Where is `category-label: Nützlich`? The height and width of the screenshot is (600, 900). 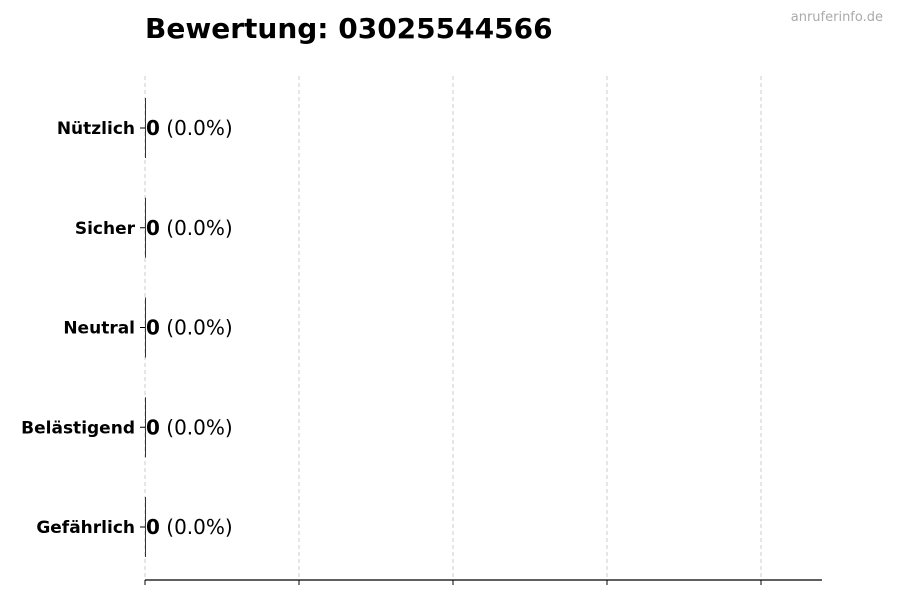
category-label: Nützlich is located at coordinates (96, 129).